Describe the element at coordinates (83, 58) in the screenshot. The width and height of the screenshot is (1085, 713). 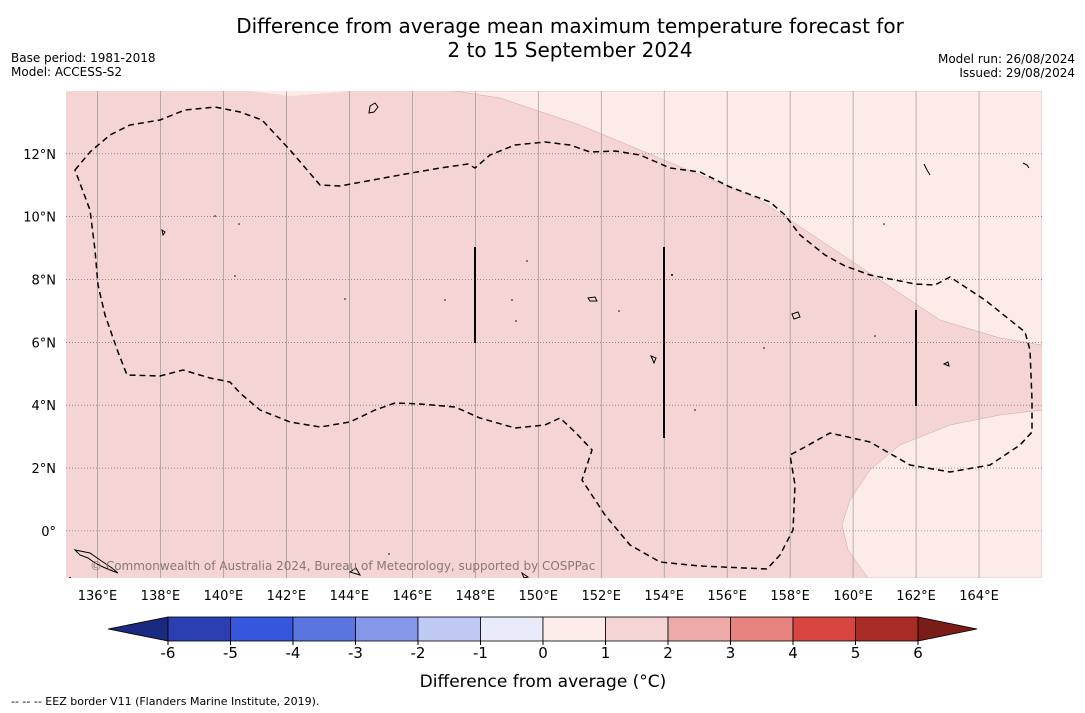
I see `base-period: Base period: 1981-2018` at that location.